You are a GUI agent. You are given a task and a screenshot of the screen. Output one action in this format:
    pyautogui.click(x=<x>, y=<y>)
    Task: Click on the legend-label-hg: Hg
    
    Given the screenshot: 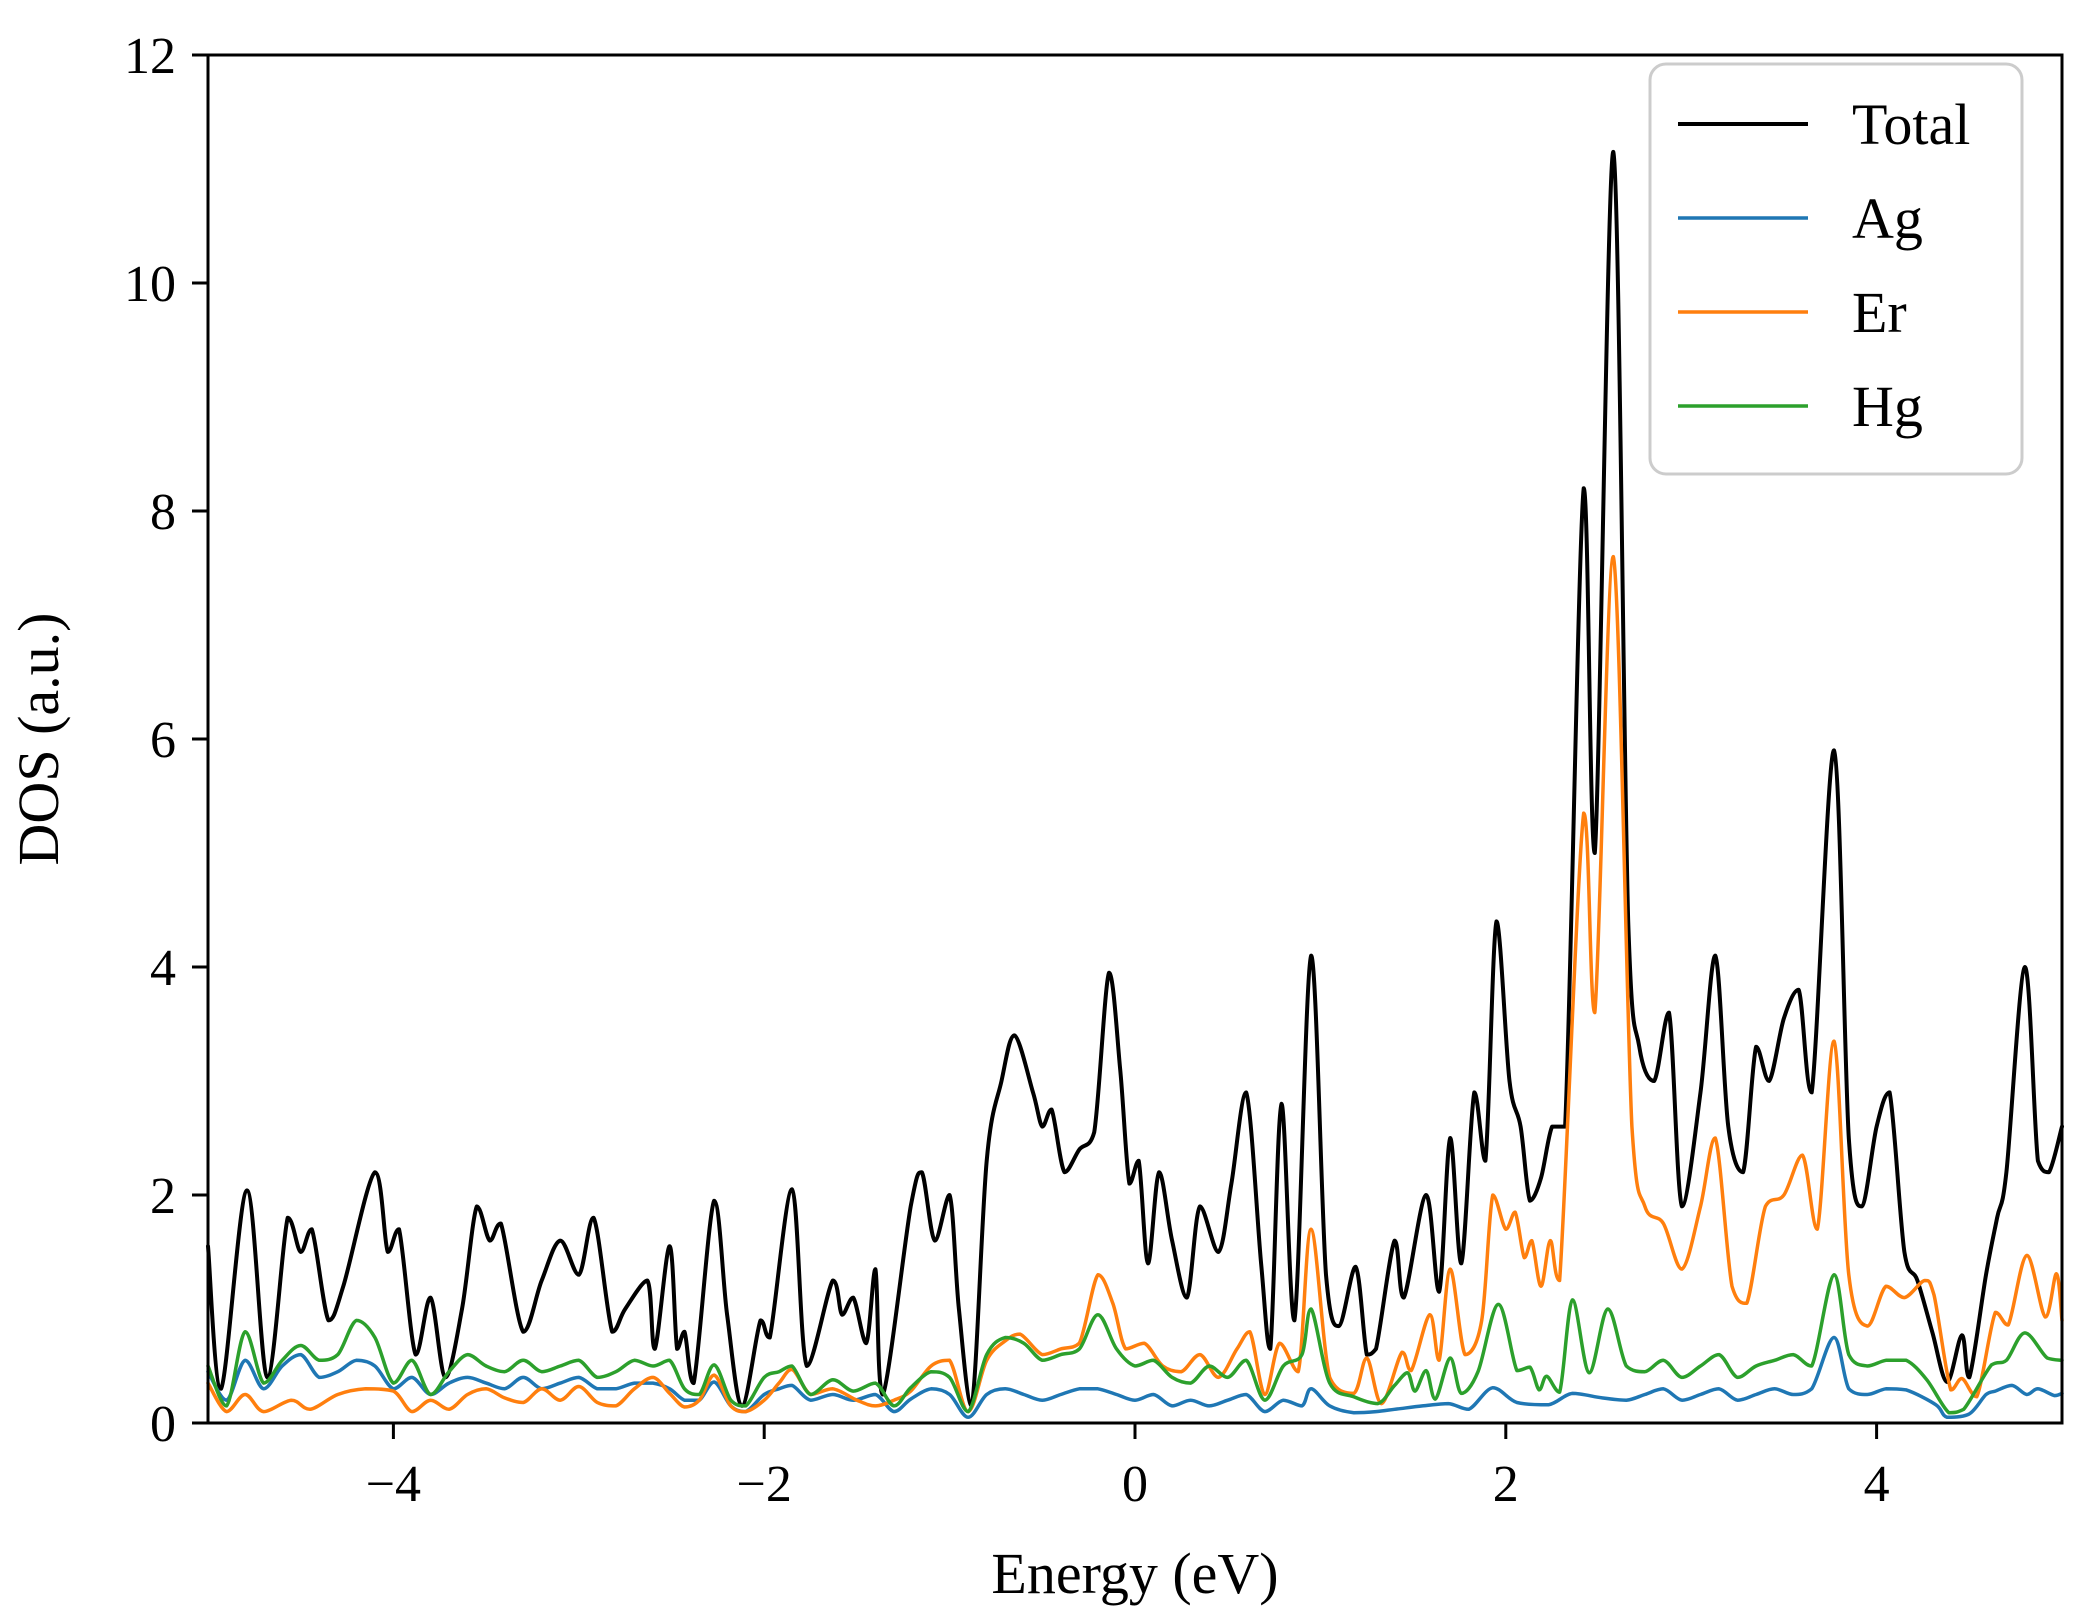 What is the action you would take?
    pyautogui.click(x=1887, y=406)
    